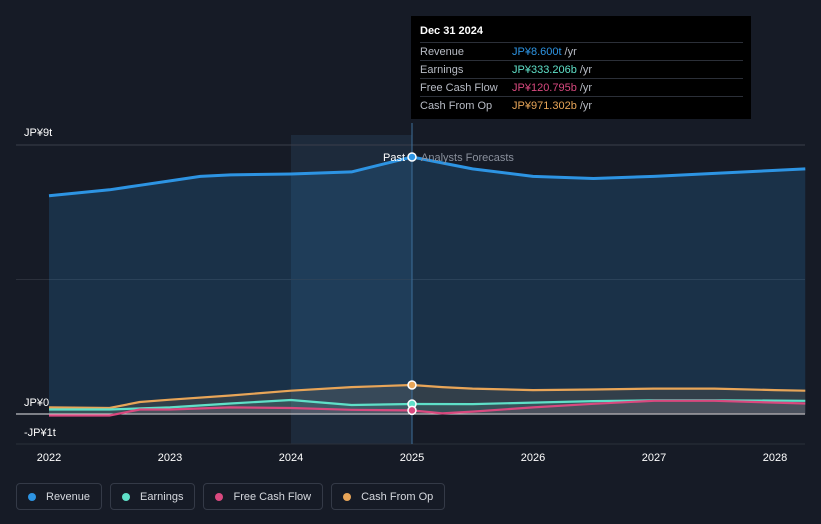  I want to click on x-tick-label: 2023, so click(170, 458).